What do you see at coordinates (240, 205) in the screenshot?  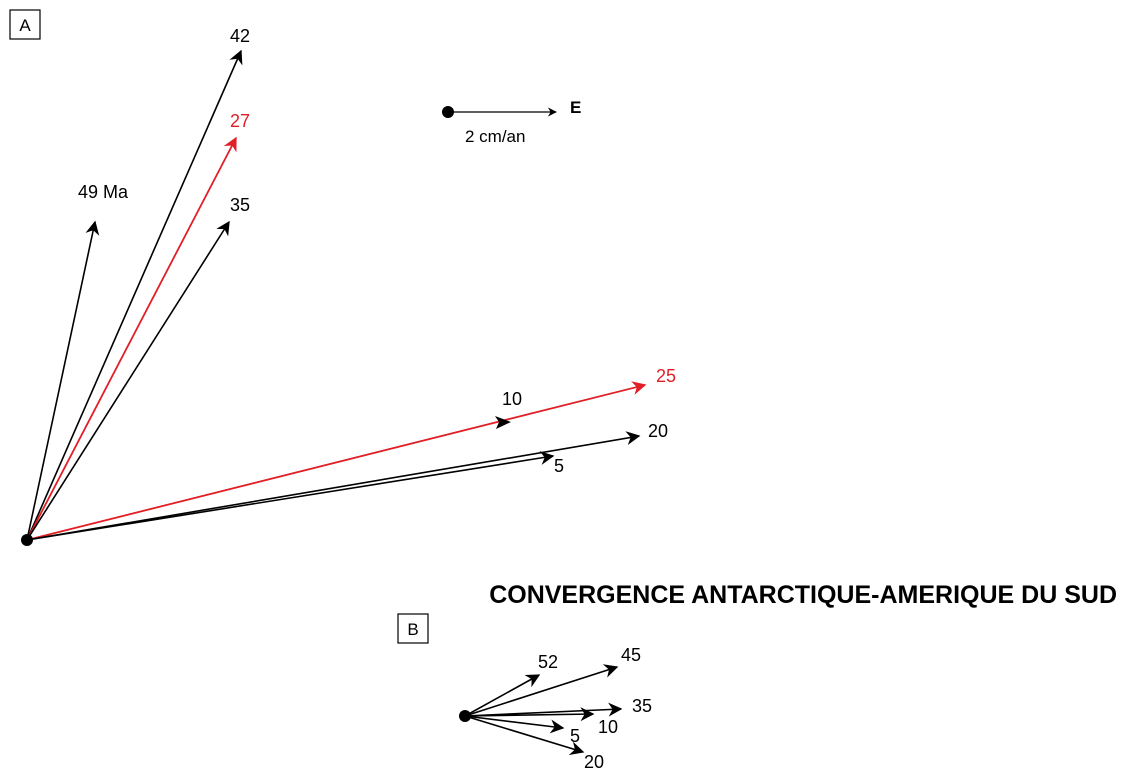 I see `label-a-35: 35` at bounding box center [240, 205].